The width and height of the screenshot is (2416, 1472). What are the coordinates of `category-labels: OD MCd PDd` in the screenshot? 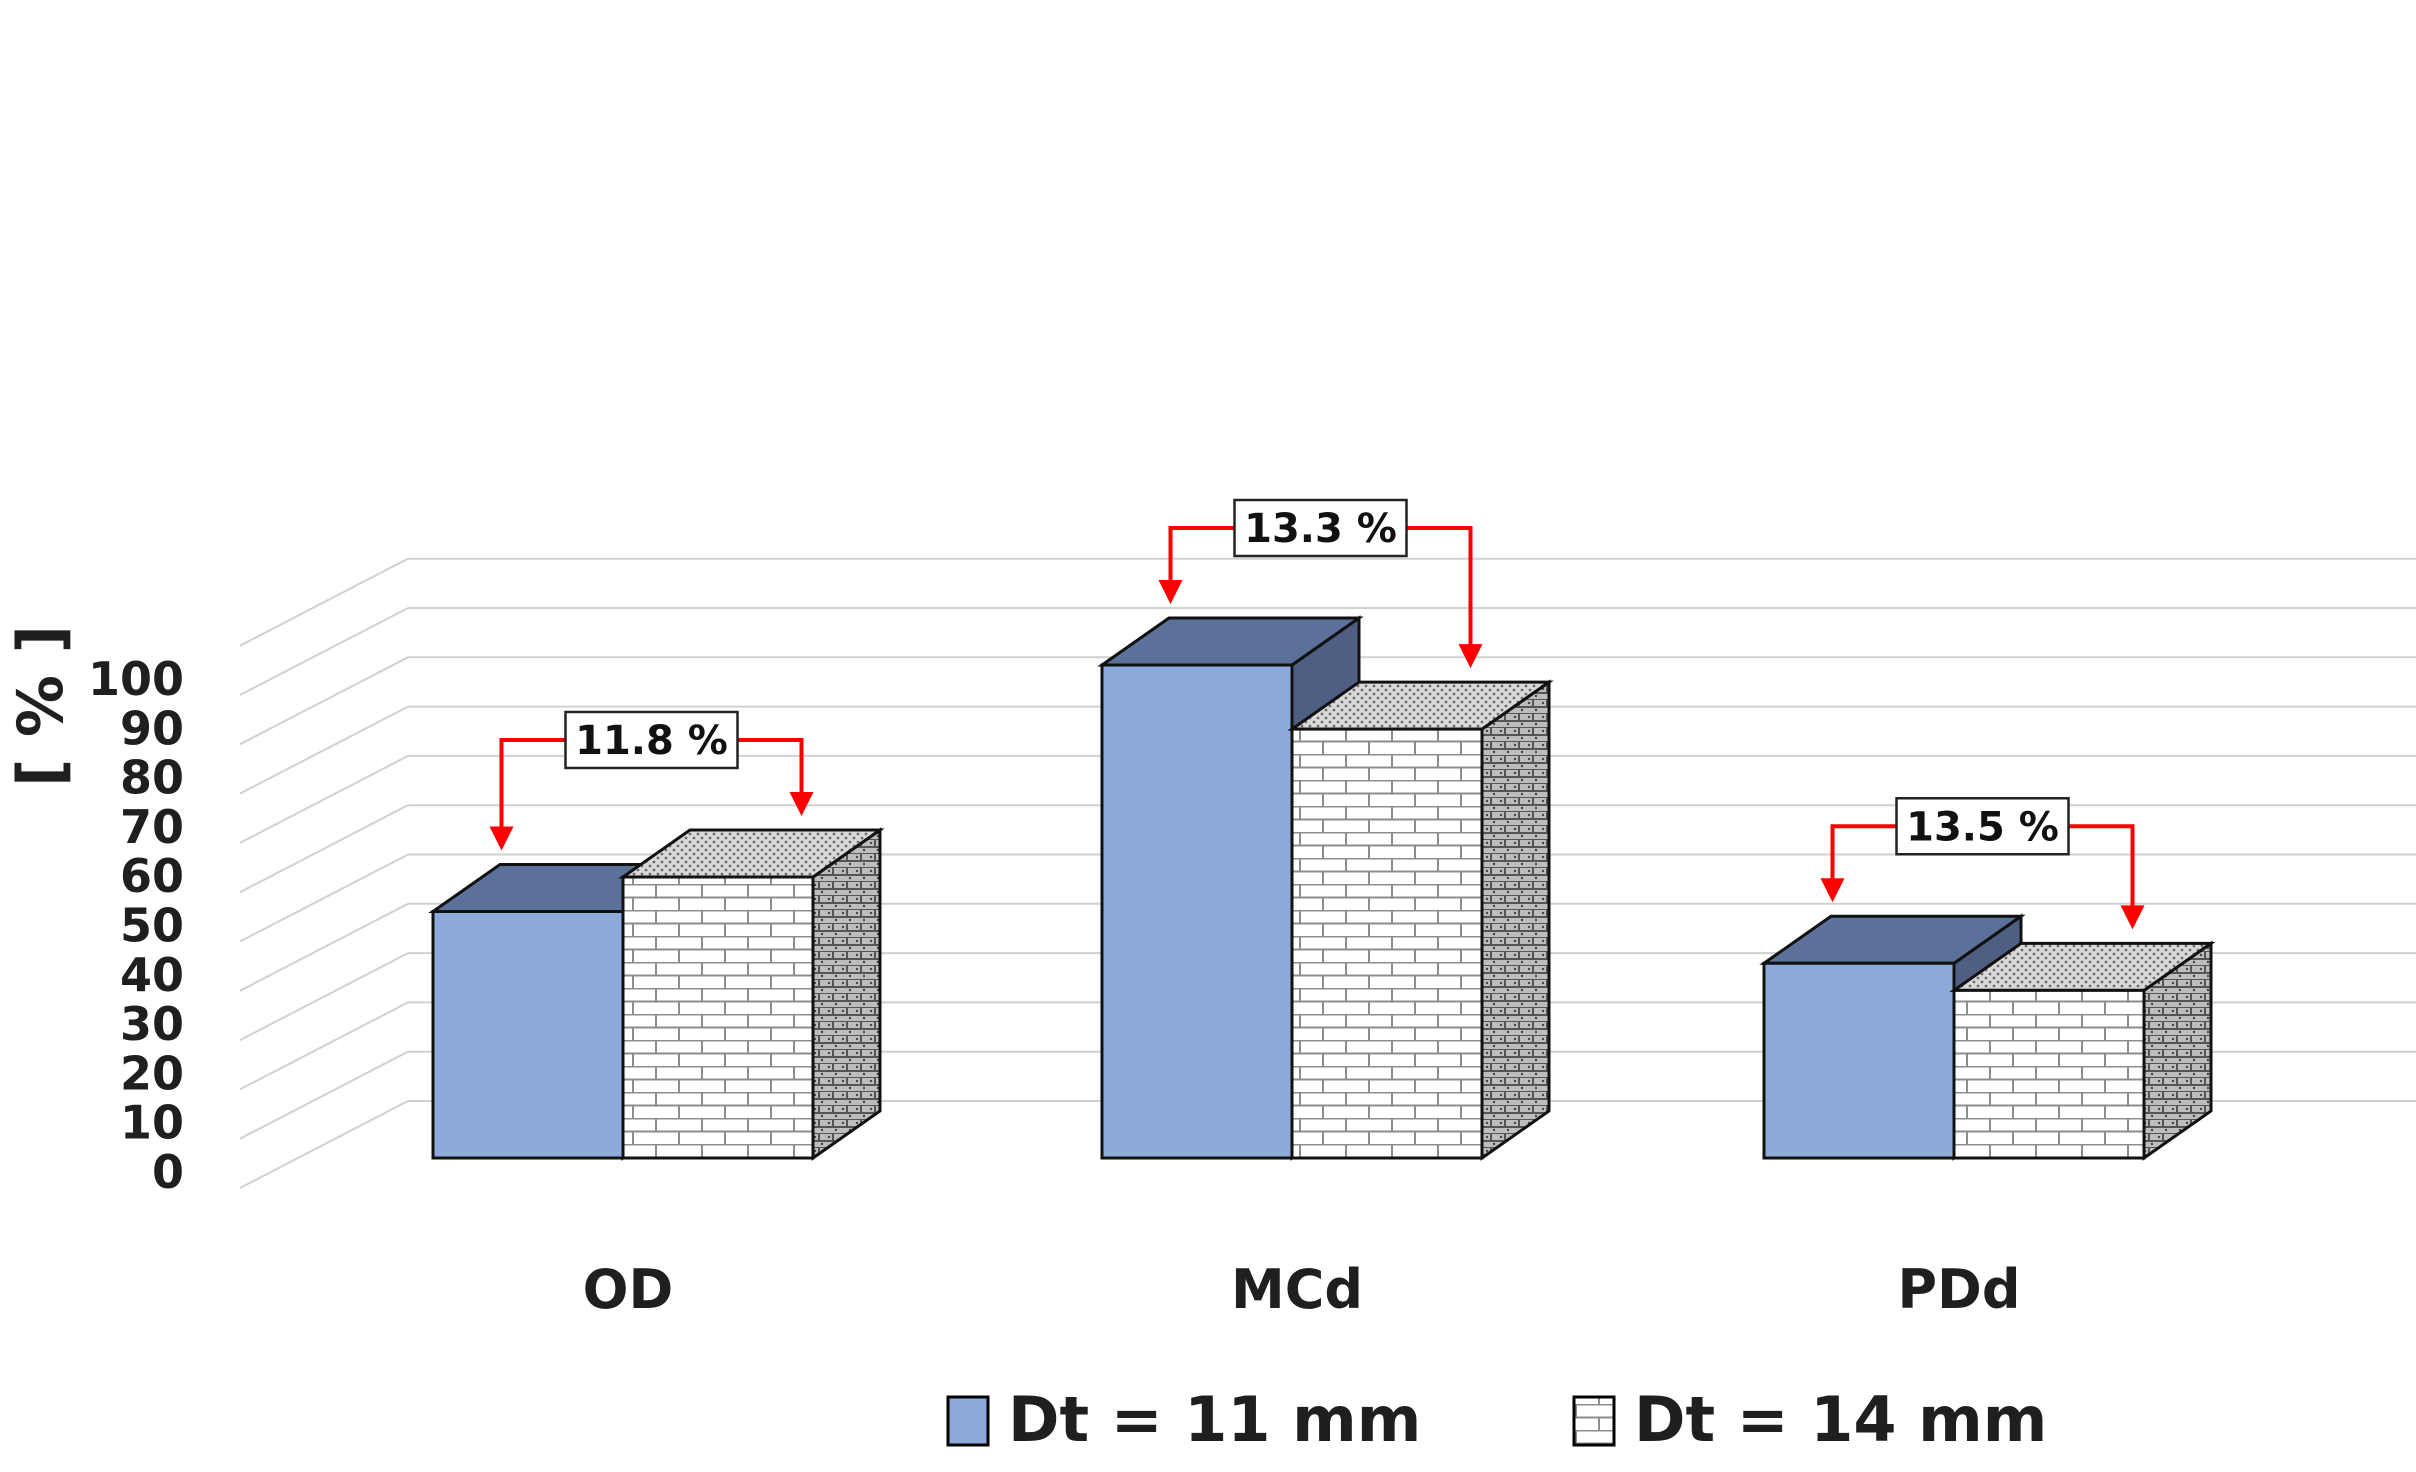 It's located at (1302, 1289).